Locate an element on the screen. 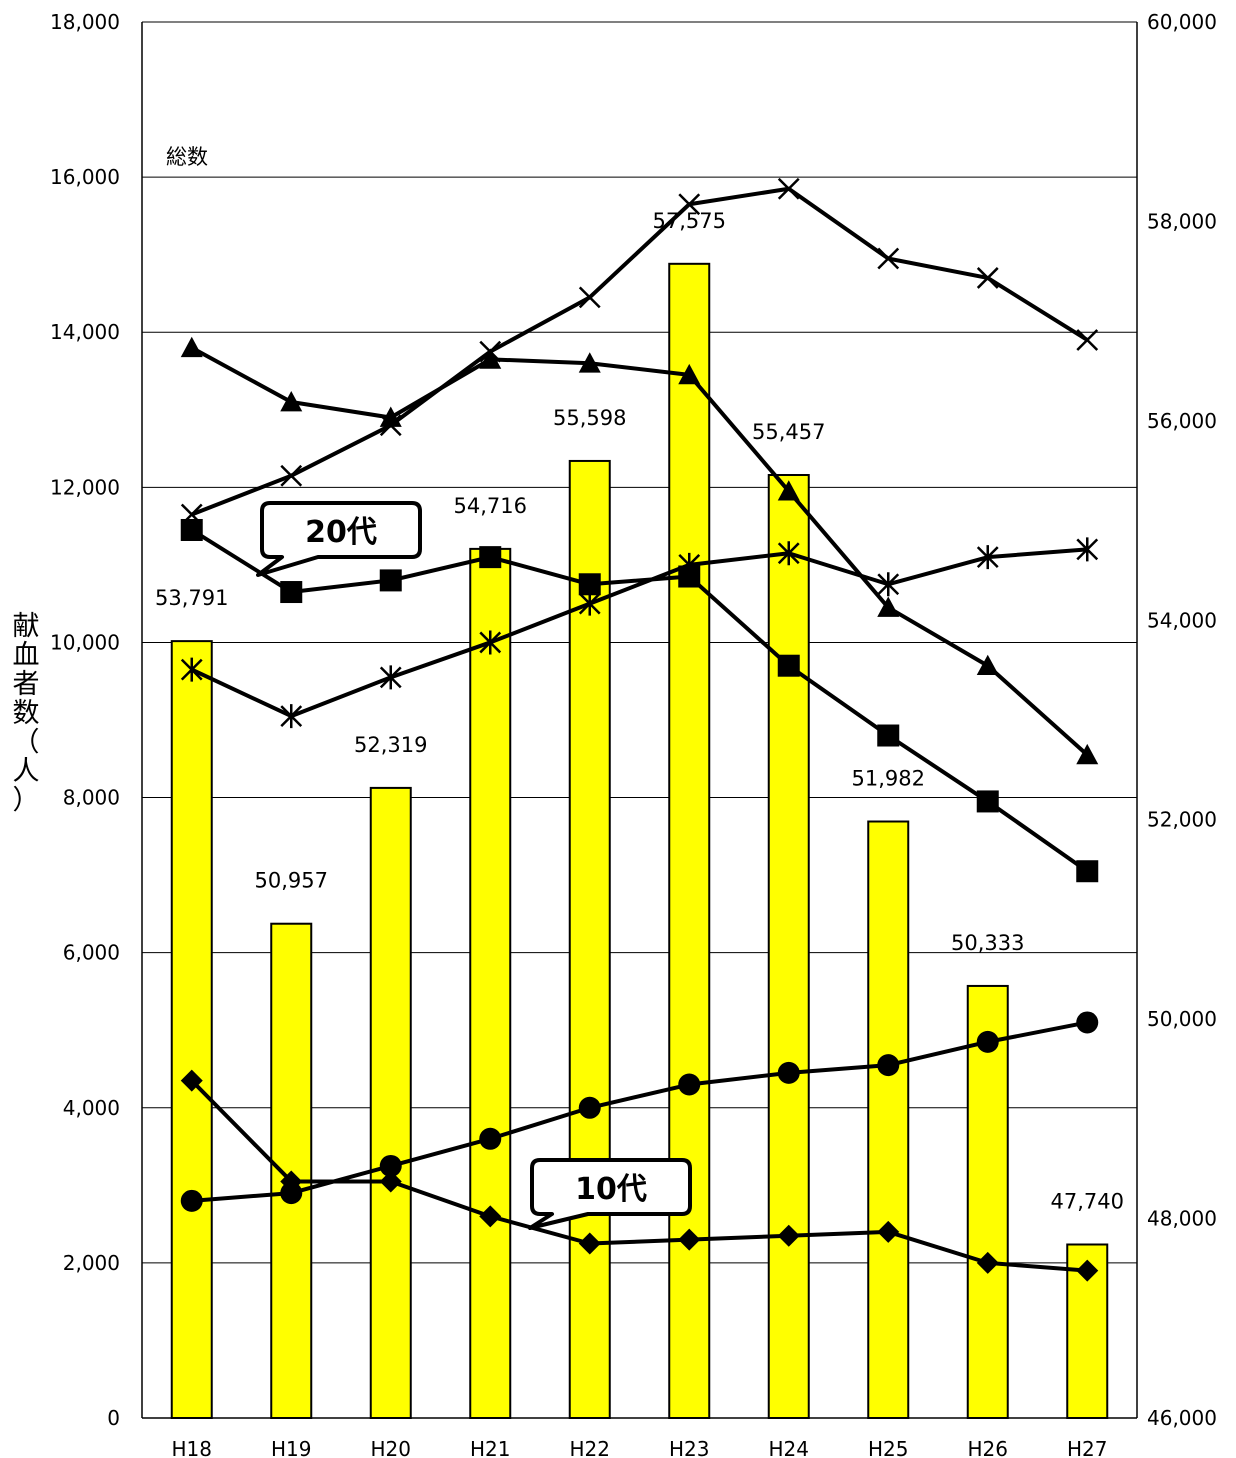 The width and height of the screenshot is (1236, 1458). bar-data-label: 54,716 is located at coordinates (490, 506).